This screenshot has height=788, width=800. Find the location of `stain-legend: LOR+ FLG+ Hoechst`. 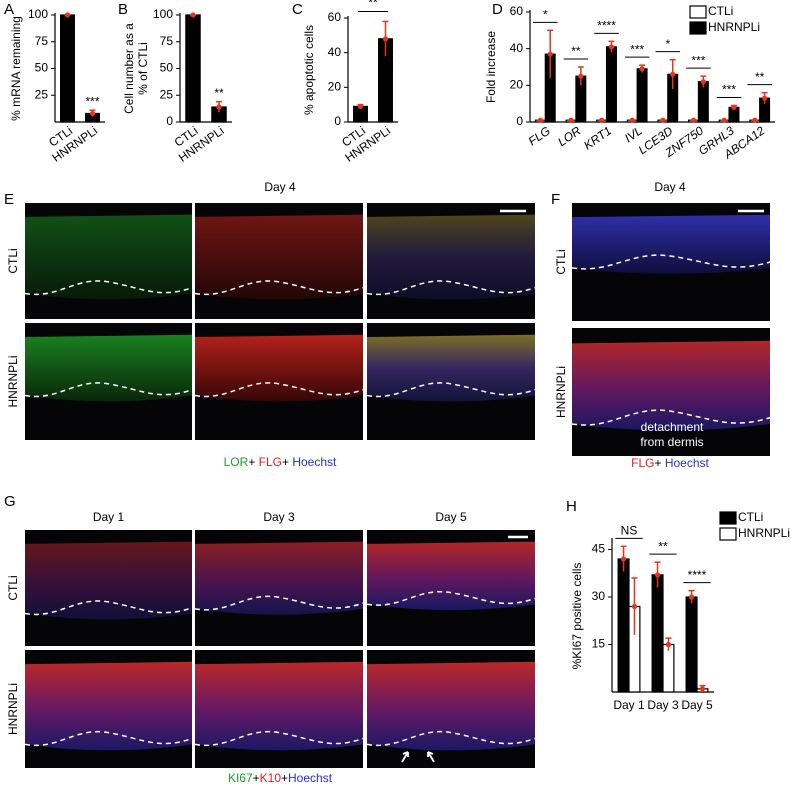

stain-legend: LOR+ FLG+ Hoechst is located at coordinates (280, 462).